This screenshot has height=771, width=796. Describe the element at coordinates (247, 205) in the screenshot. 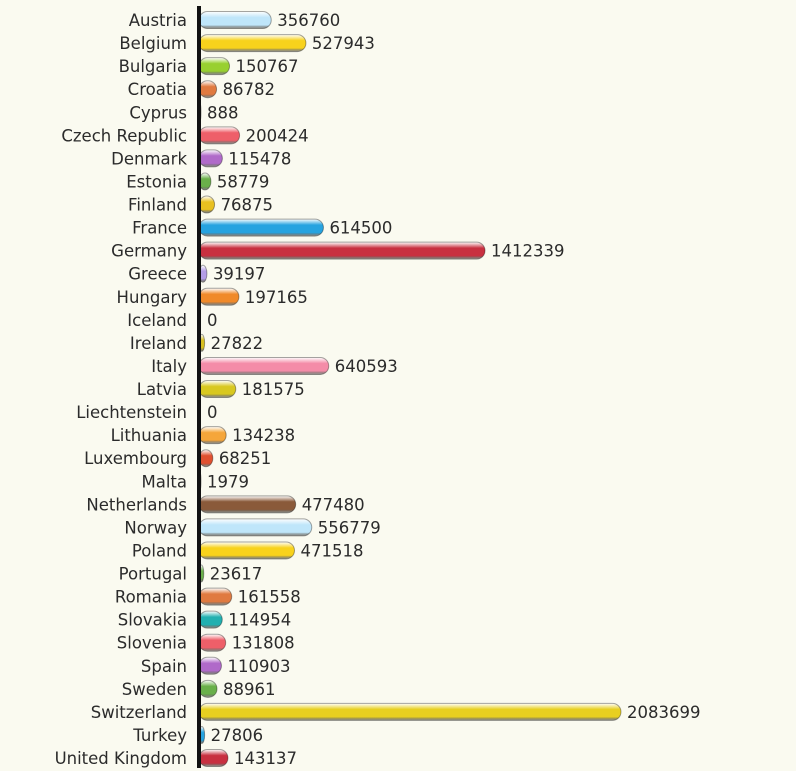

I see `value-label-finland: 76875` at that location.